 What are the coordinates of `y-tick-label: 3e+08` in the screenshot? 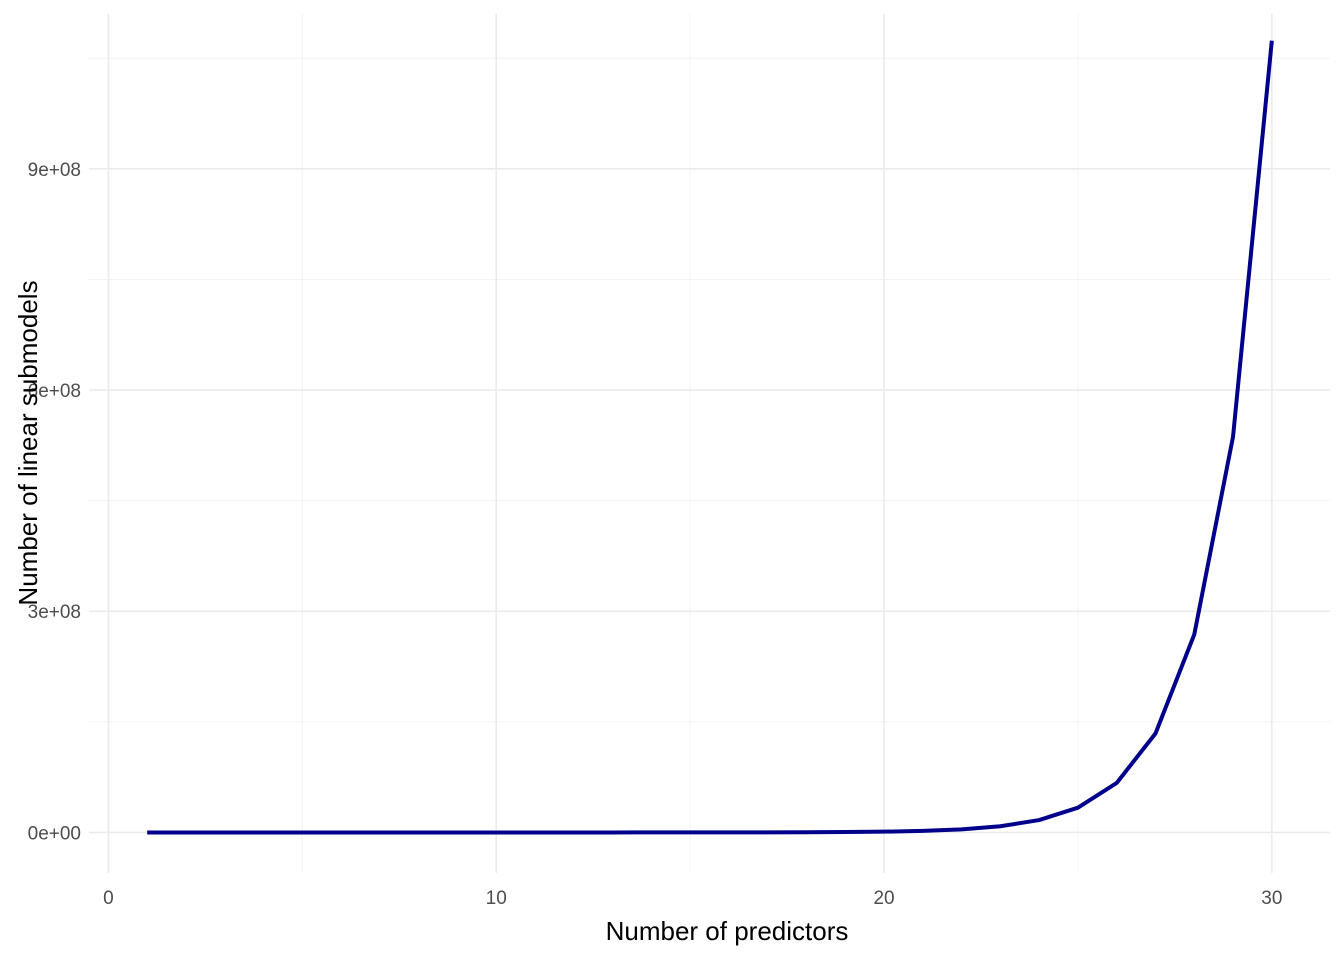 It's located at (54, 612).